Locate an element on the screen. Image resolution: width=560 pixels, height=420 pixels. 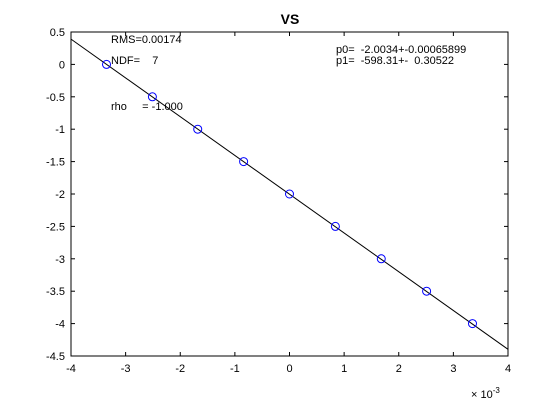
x-tick-label: 0 is located at coordinates (289, 369).